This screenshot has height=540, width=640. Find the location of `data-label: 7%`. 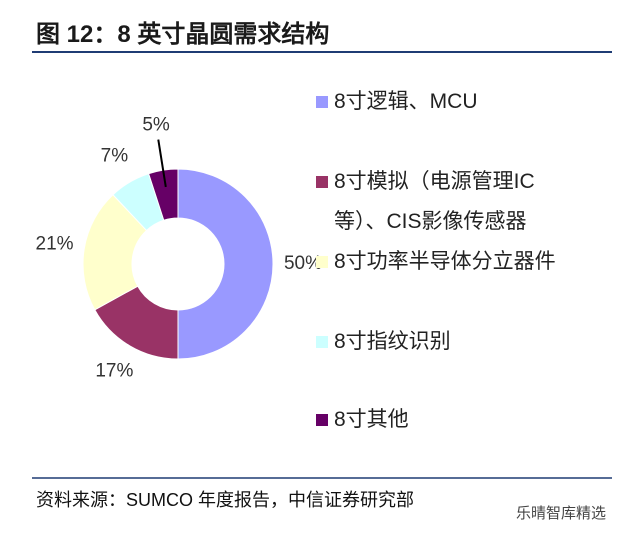

data-label: 7% is located at coordinates (115, 155).